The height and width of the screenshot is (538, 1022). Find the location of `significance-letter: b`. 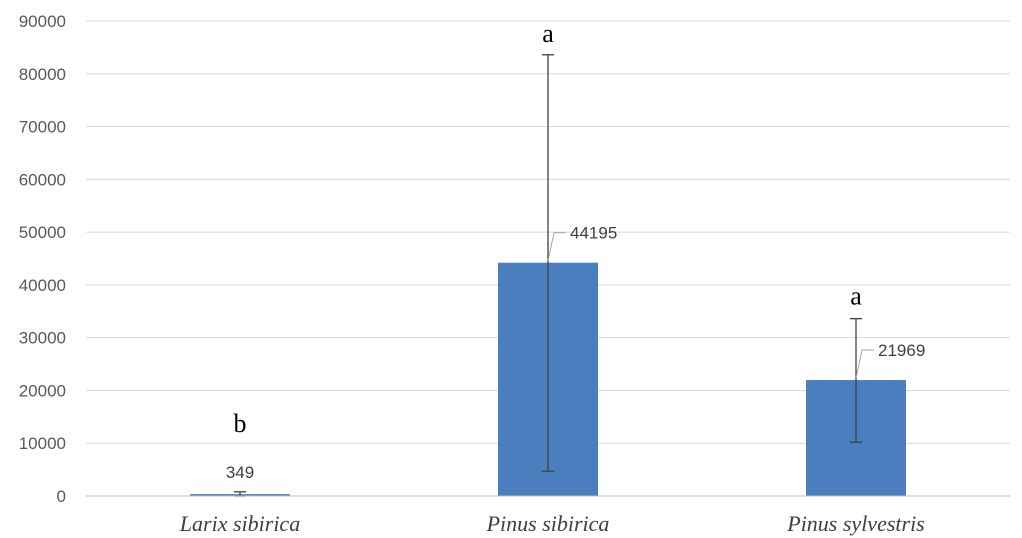

significance-letter: b is located at coordinates (240, 423).